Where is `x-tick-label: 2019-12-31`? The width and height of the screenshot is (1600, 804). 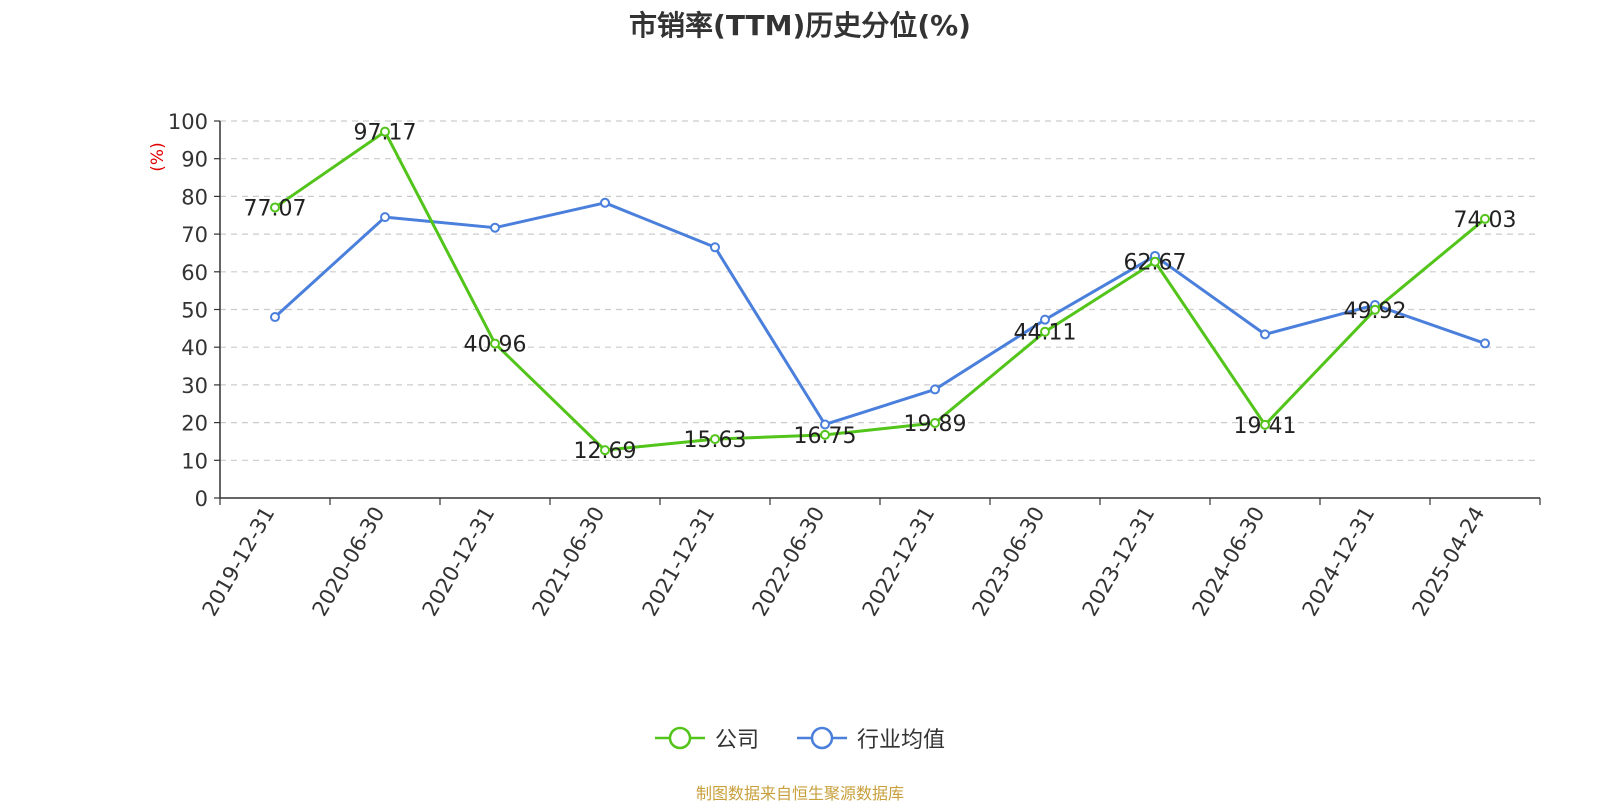
x-tick-label: 2019-12-31 is located at coordinates (239, 562).